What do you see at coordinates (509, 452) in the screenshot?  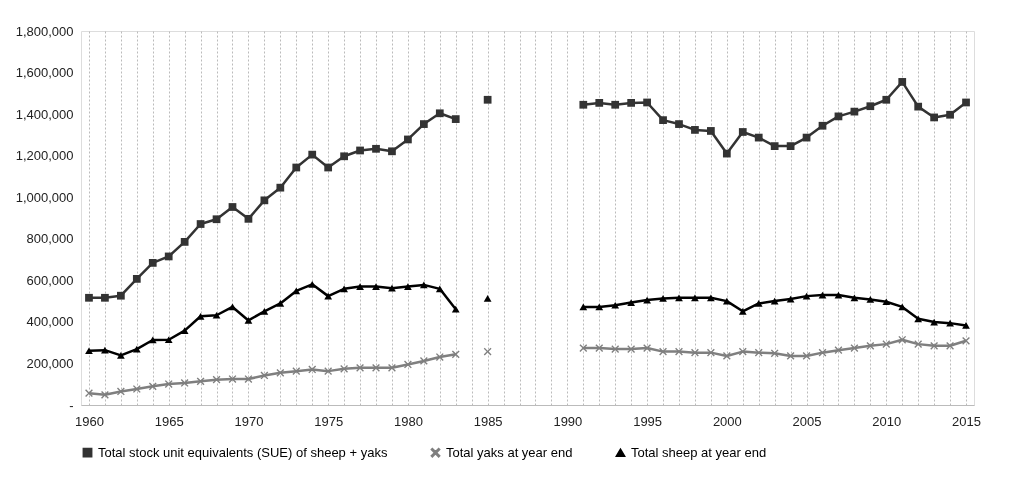 I see `legend-label: Total yaks at year end` at bounding box center [509, 452].